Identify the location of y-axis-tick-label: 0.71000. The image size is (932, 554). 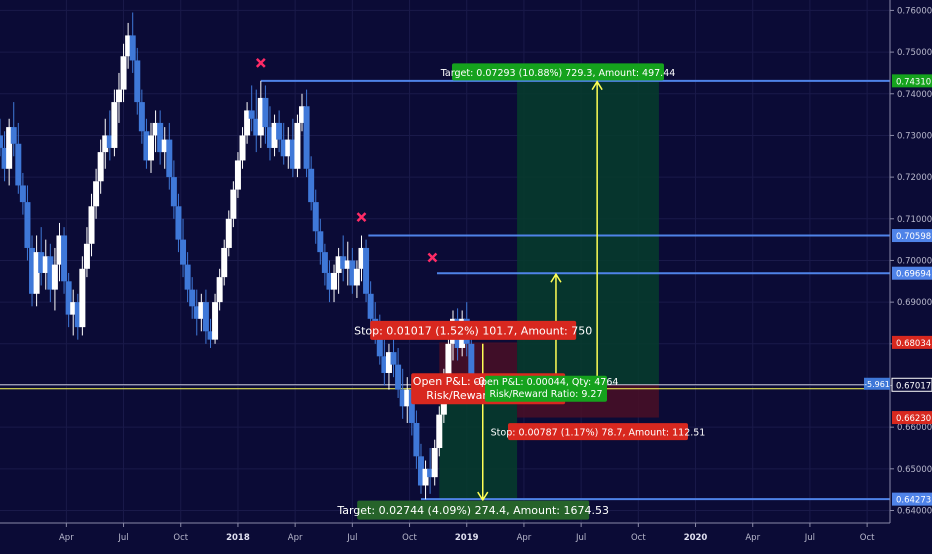
(914, 220).